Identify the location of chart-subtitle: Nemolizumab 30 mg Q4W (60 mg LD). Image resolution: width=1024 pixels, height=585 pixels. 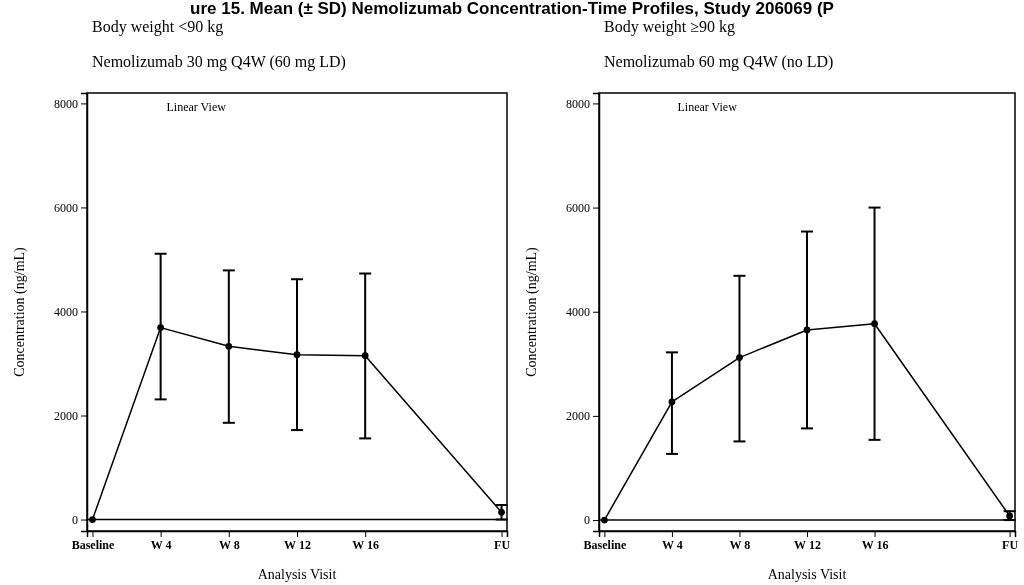
(219, 62).